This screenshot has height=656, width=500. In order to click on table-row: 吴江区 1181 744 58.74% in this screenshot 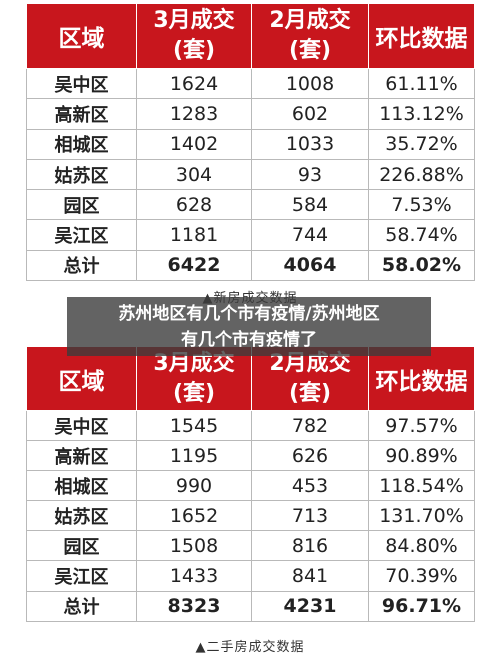, I will do `click(250, 235)`.